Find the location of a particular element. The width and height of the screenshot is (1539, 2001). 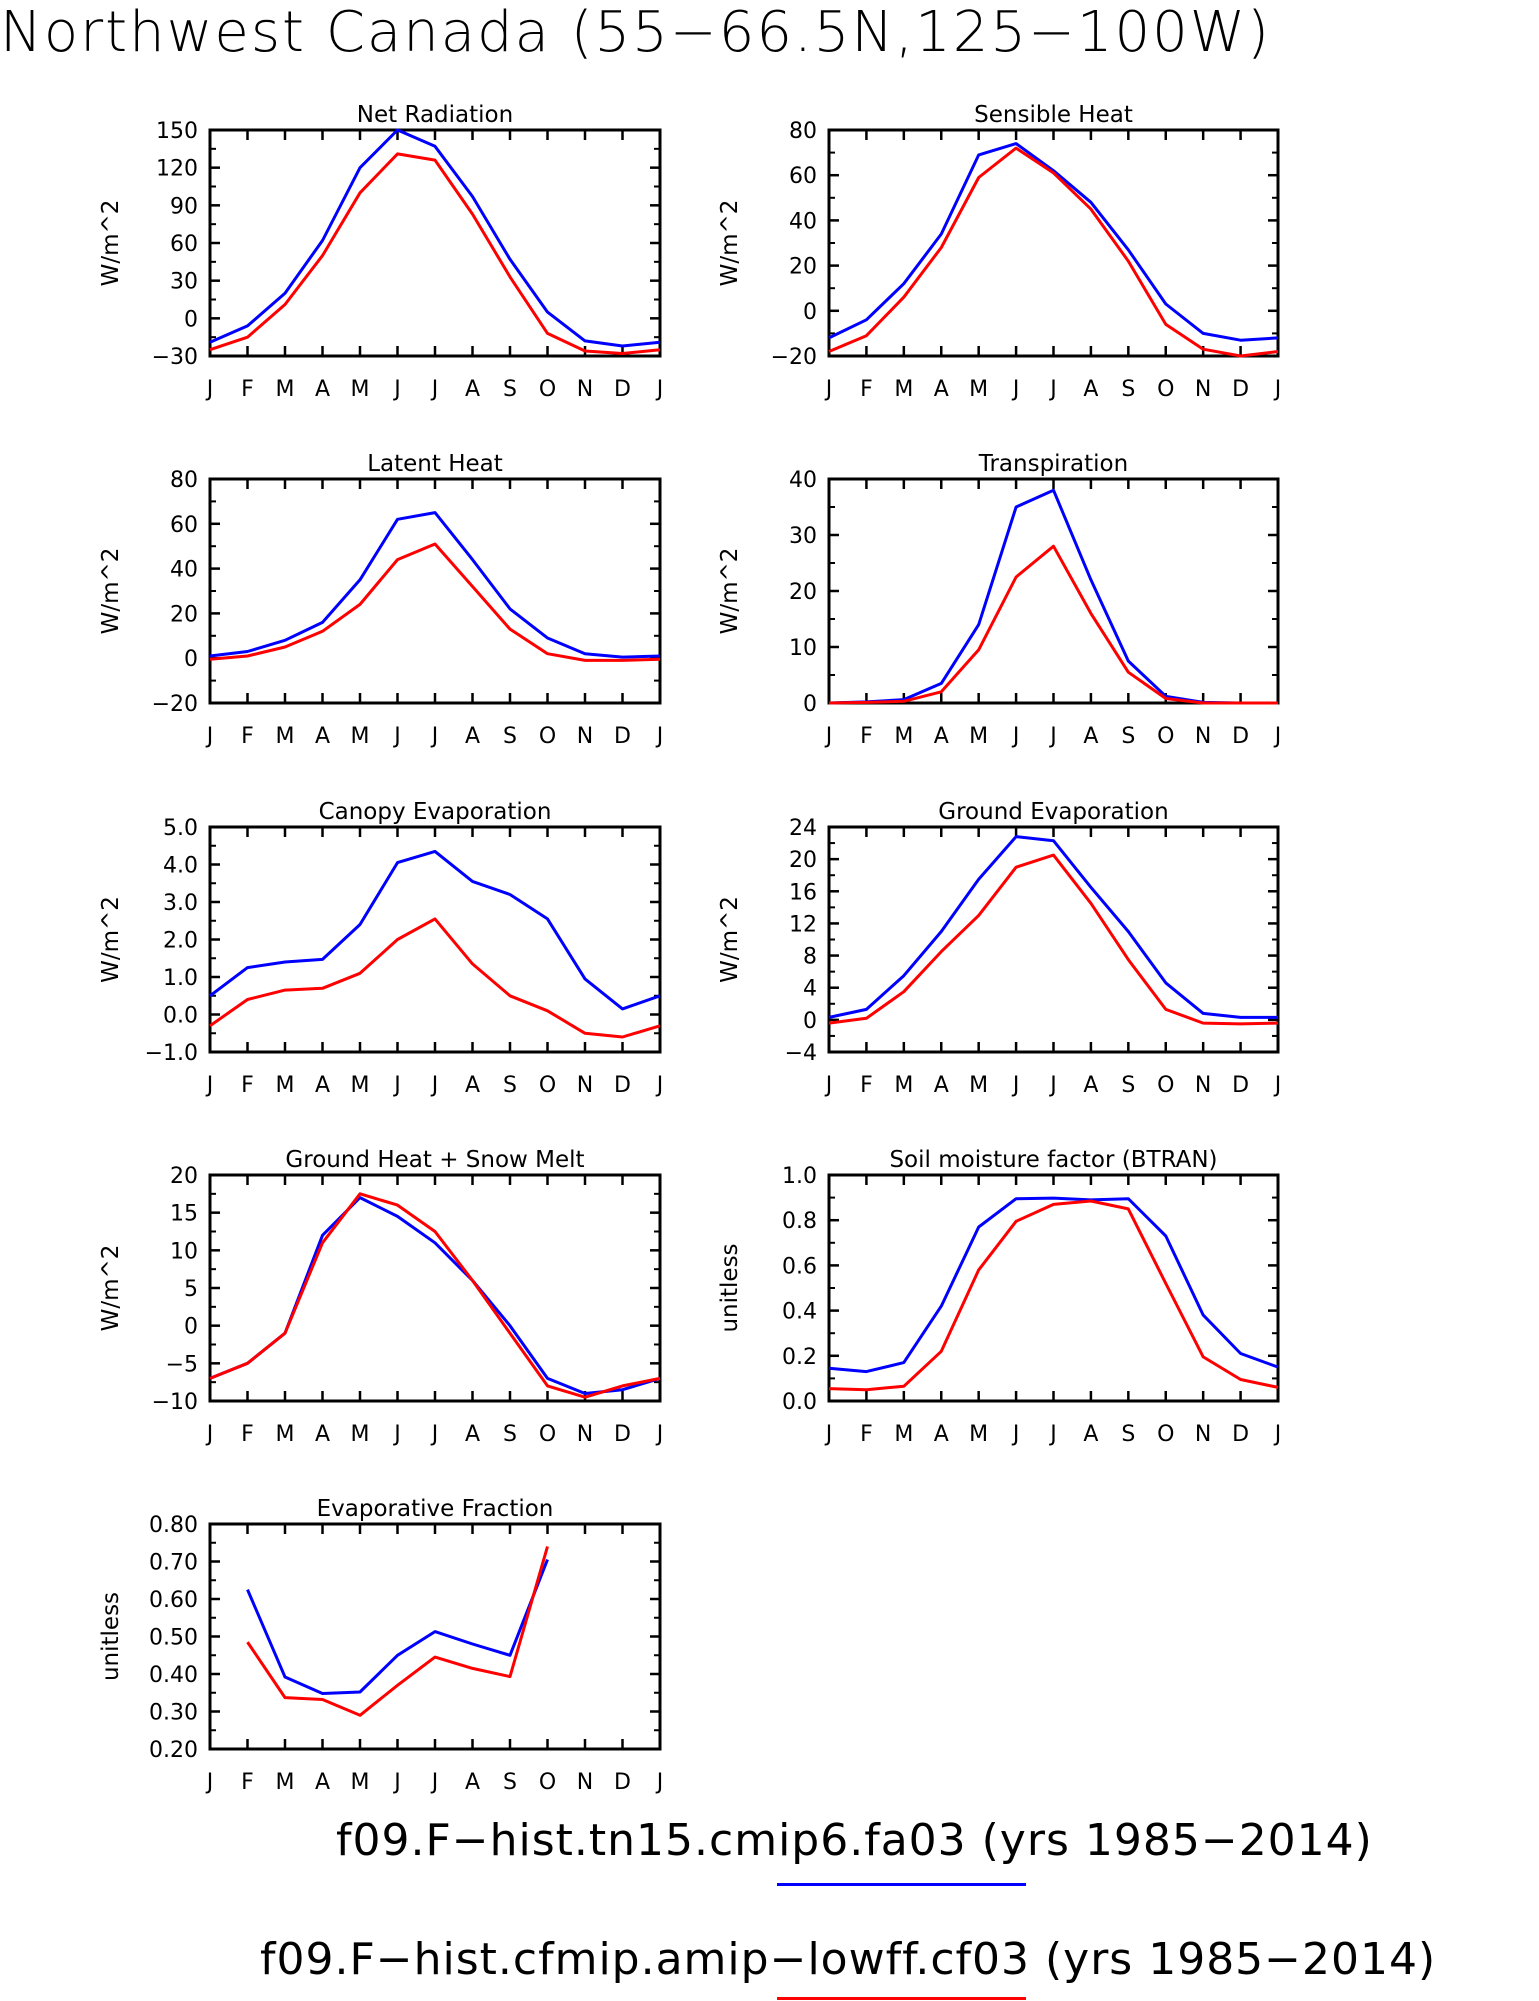

legend-entry-1-swatch is located at coordinates (901, 1884).